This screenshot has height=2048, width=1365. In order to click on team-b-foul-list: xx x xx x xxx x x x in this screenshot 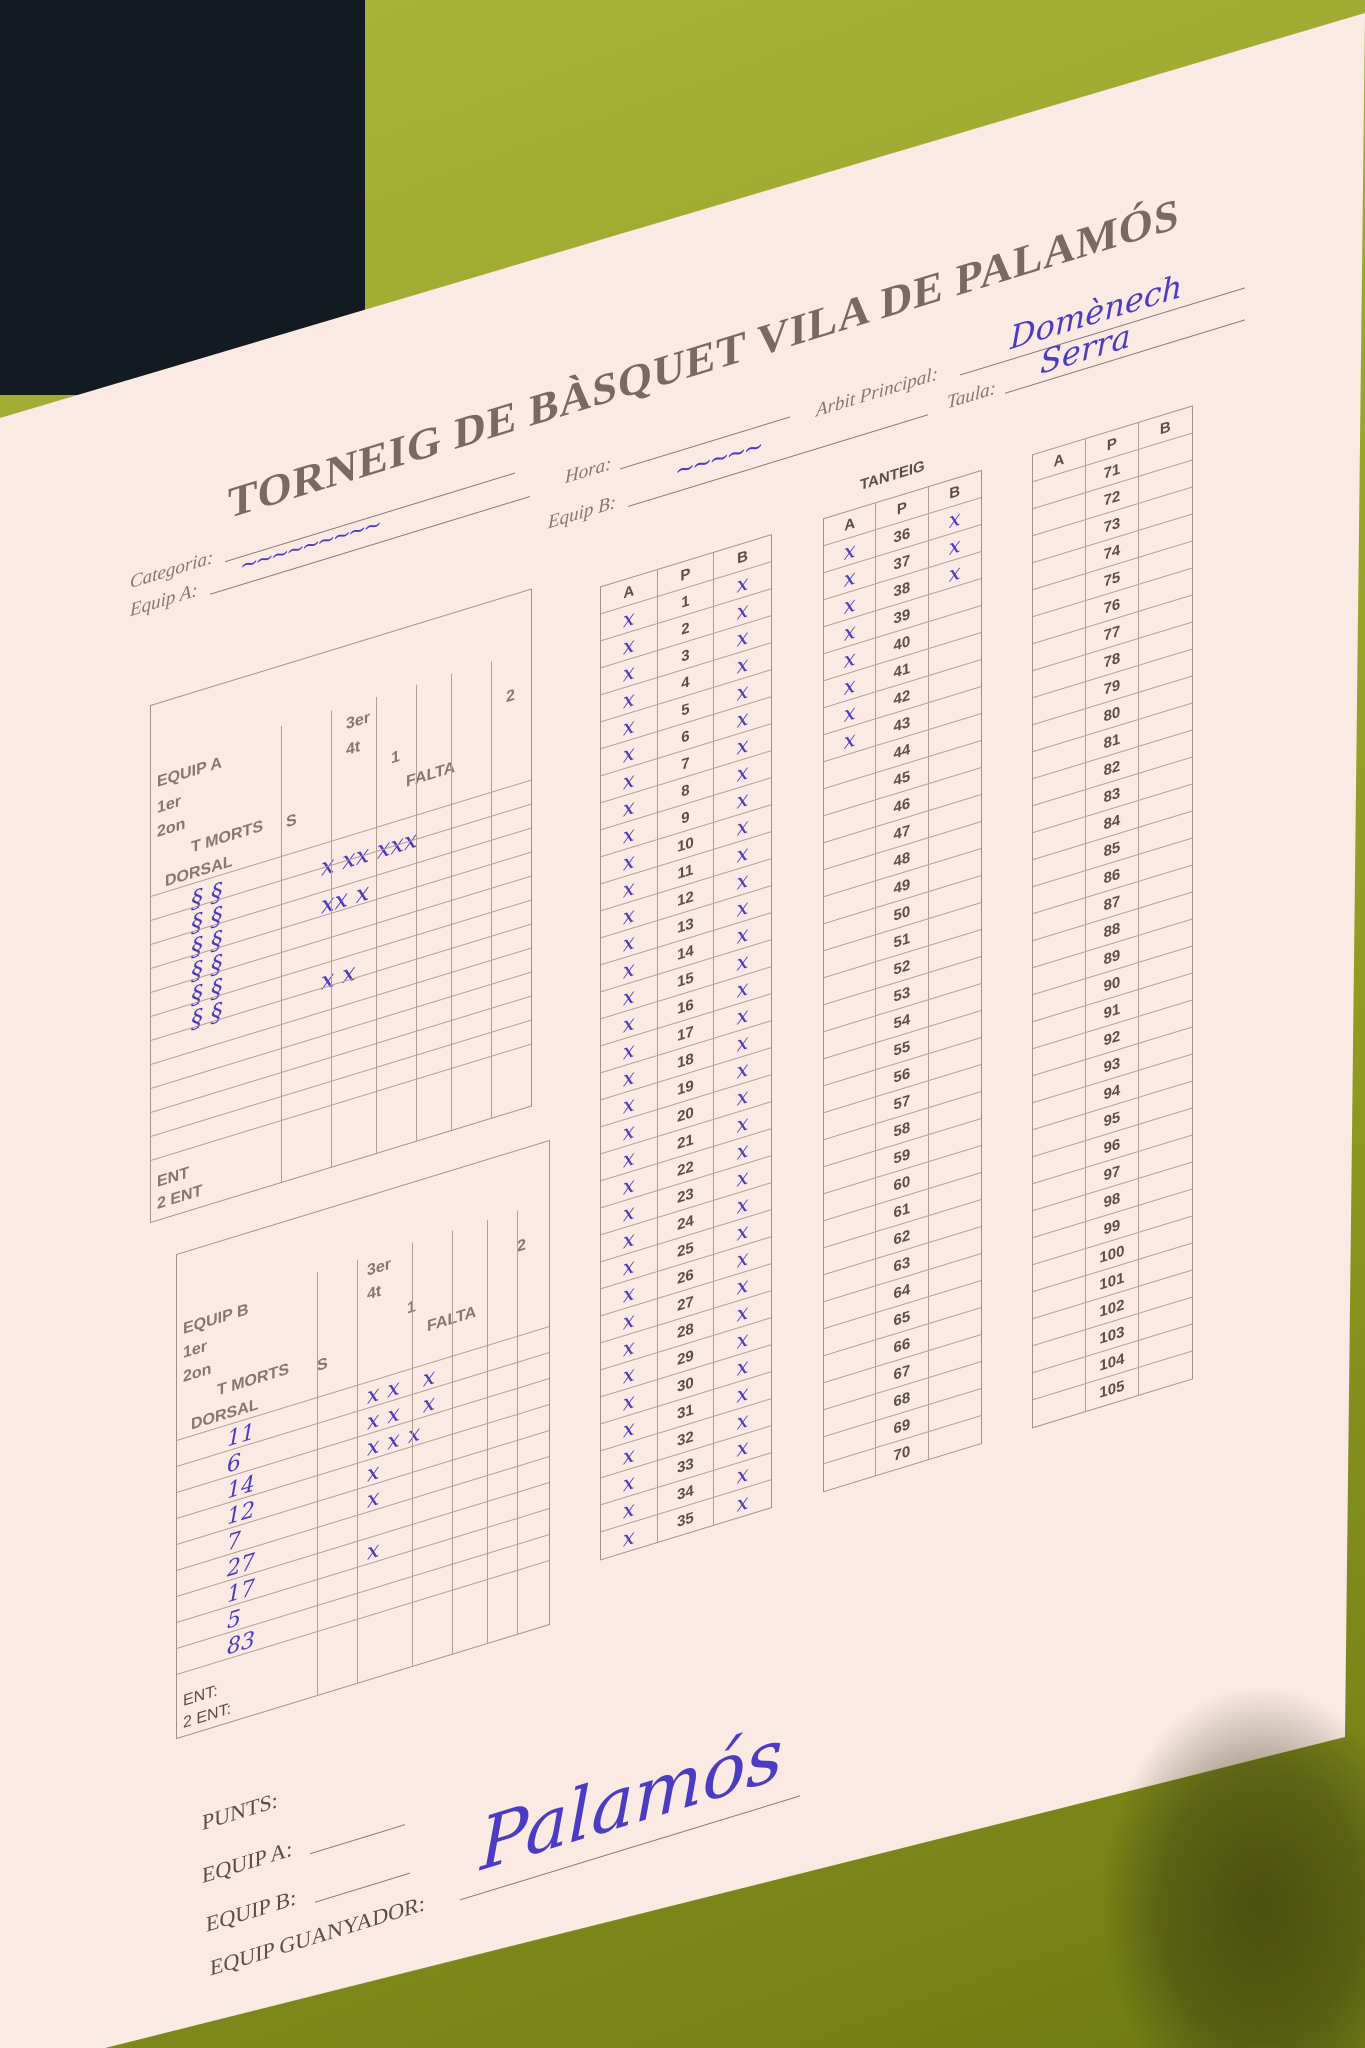, I will do `click(405, 1489)`.